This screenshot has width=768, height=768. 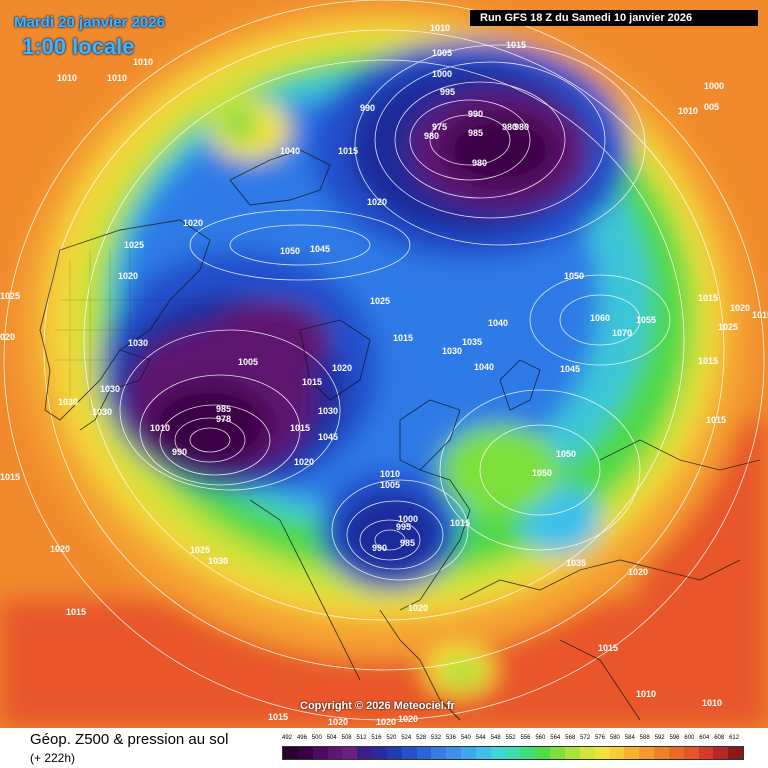 I want to click on pressure-label: 1055, so click(x=646, y=320).